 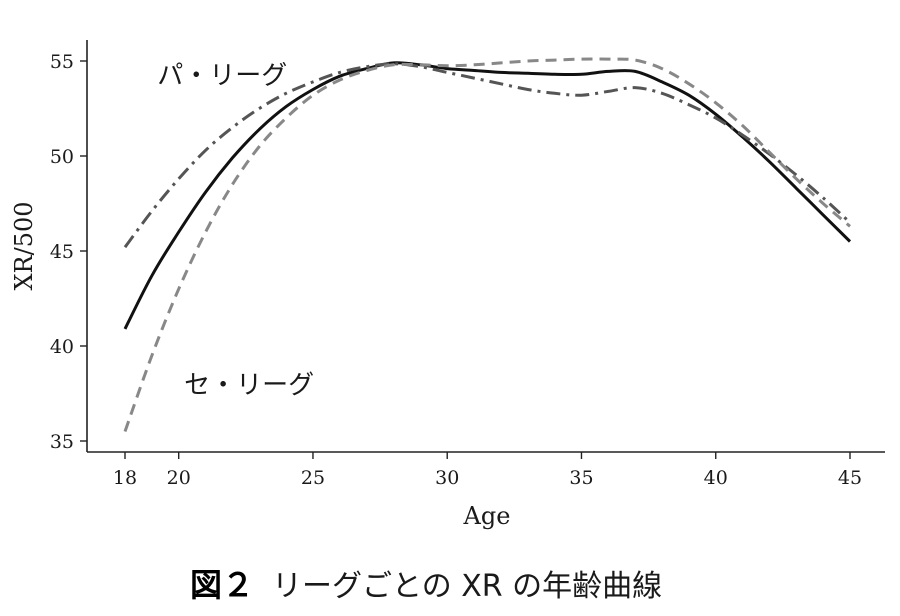 I want to click on x-tick-label: 40, so click(x=716, y=478).